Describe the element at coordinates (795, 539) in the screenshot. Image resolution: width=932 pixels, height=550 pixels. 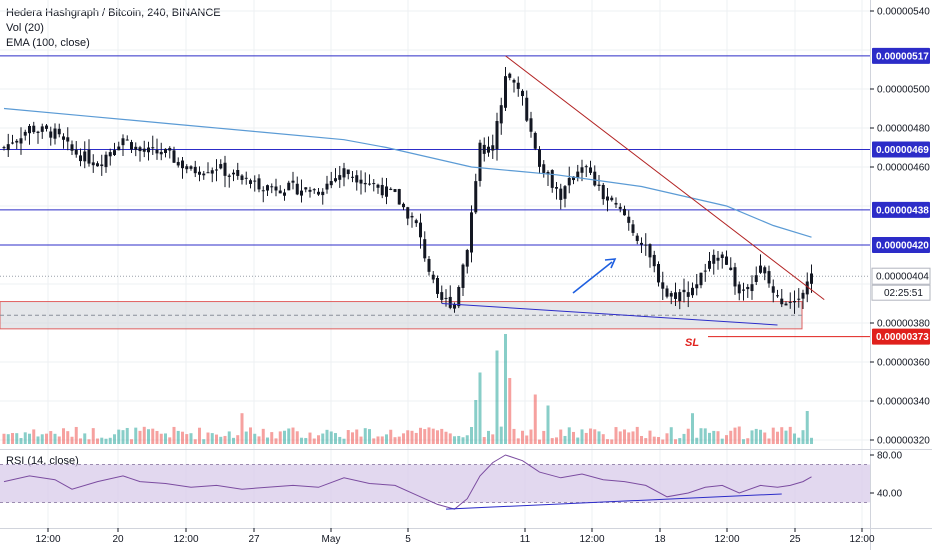
I see `time-tick-label: 25` at that location.